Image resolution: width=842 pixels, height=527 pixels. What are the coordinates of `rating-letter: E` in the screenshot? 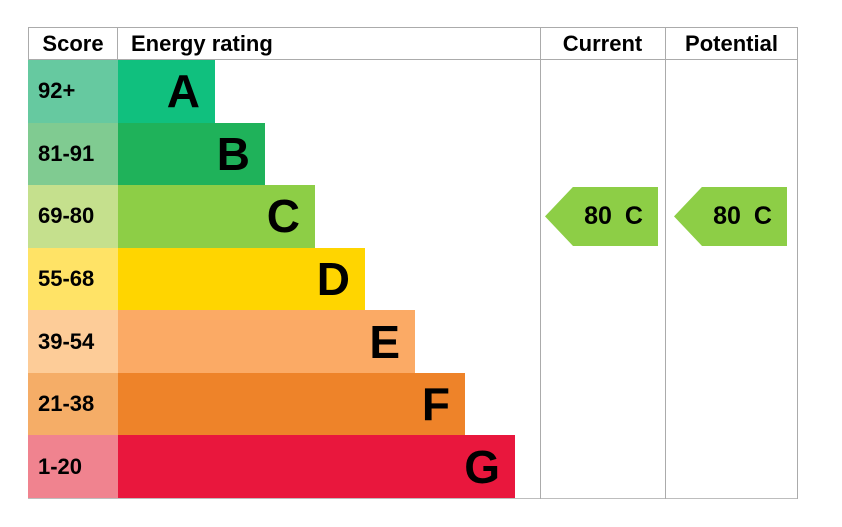 It's located at (384, 341).